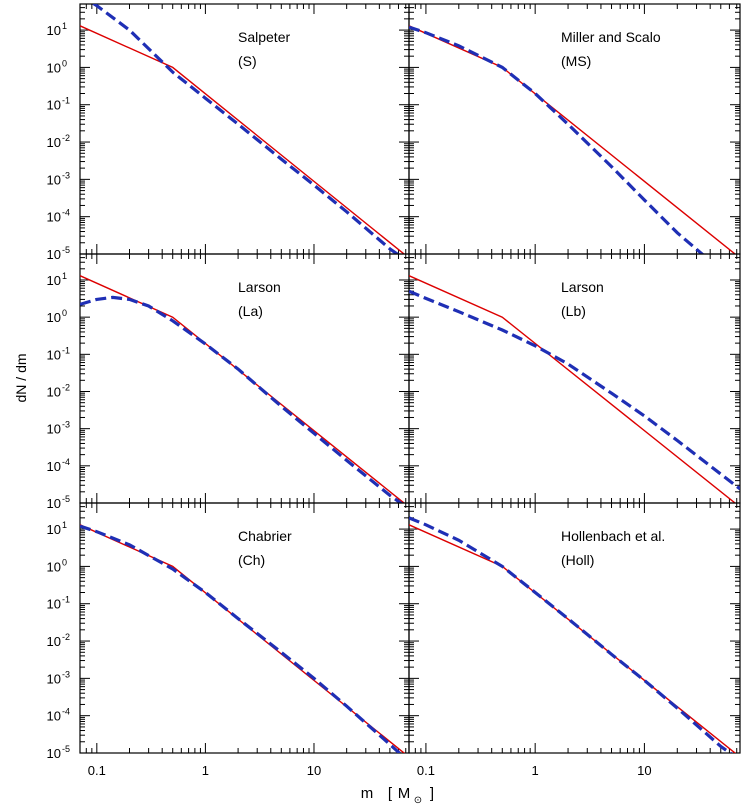 The width and height of the screenshot is (756, 807). Describe the element at coordinates (250, 311) in the screenshot. I see `panel-subtitle: (La)` at that location.